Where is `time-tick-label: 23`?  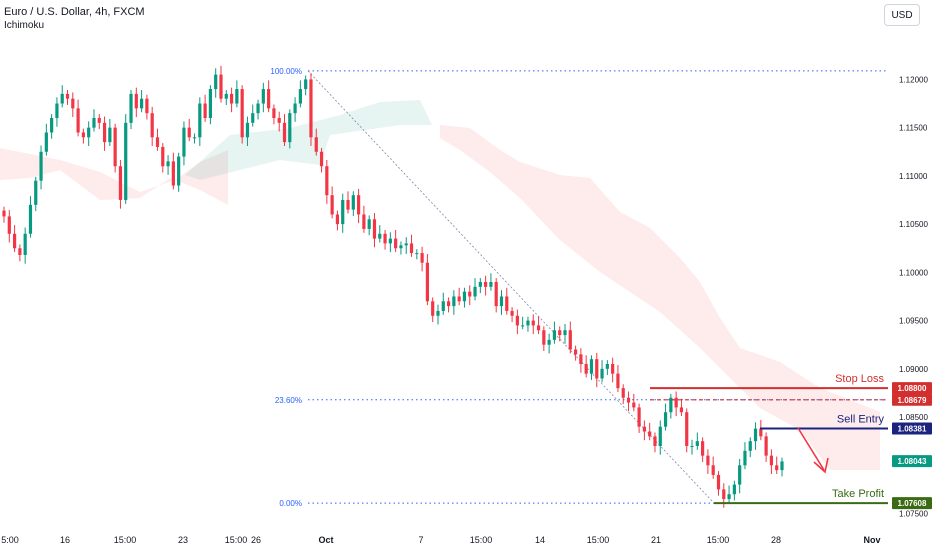 time-tick-label: 23 is located at coordinates (183, 540).